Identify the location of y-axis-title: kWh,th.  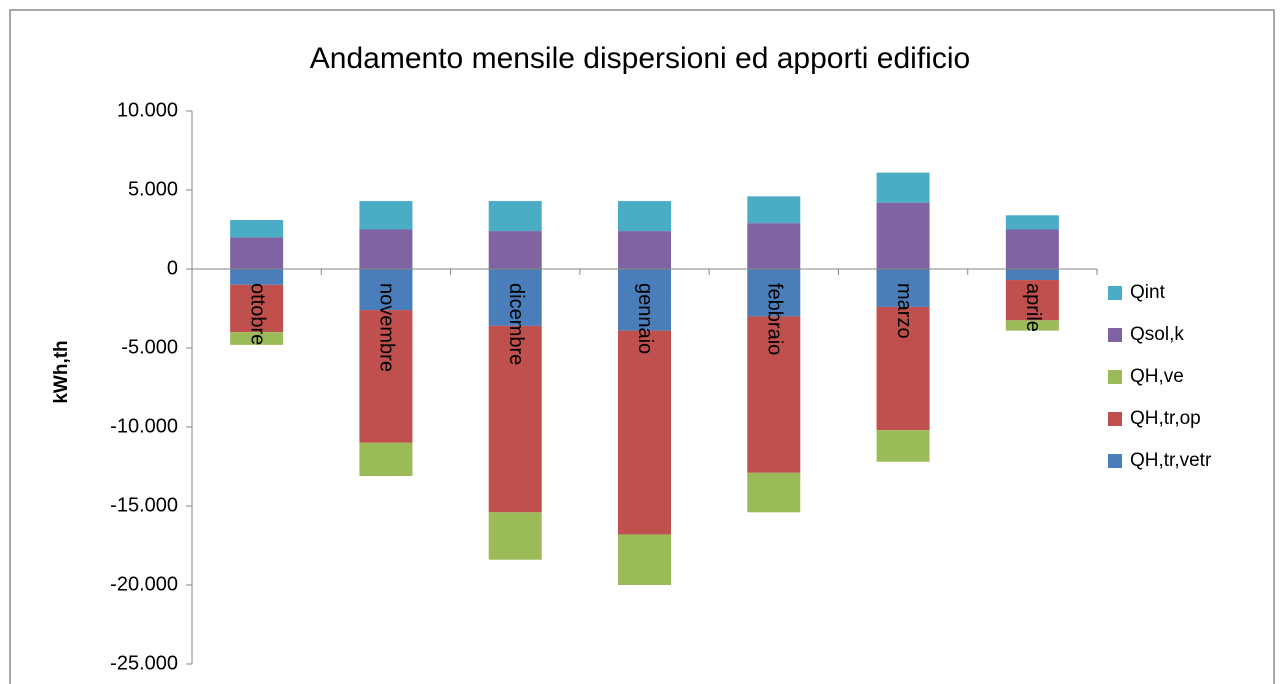
(61, 371).